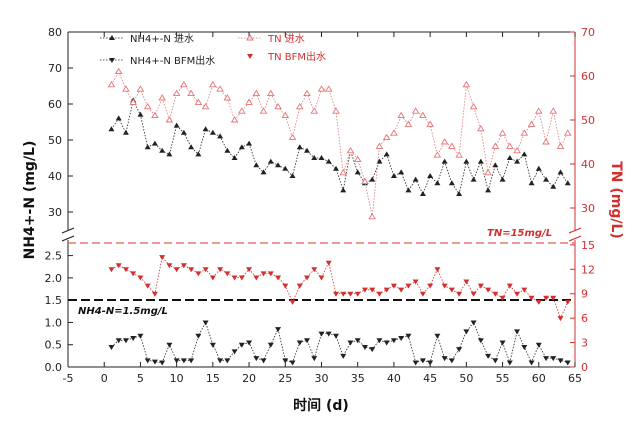 The image size is (633, 429). What do you see at coordinates (616, 200) in the screenshot?
I see `right-axis-label: TN (mg/L)` at bounding box center [616, 200].